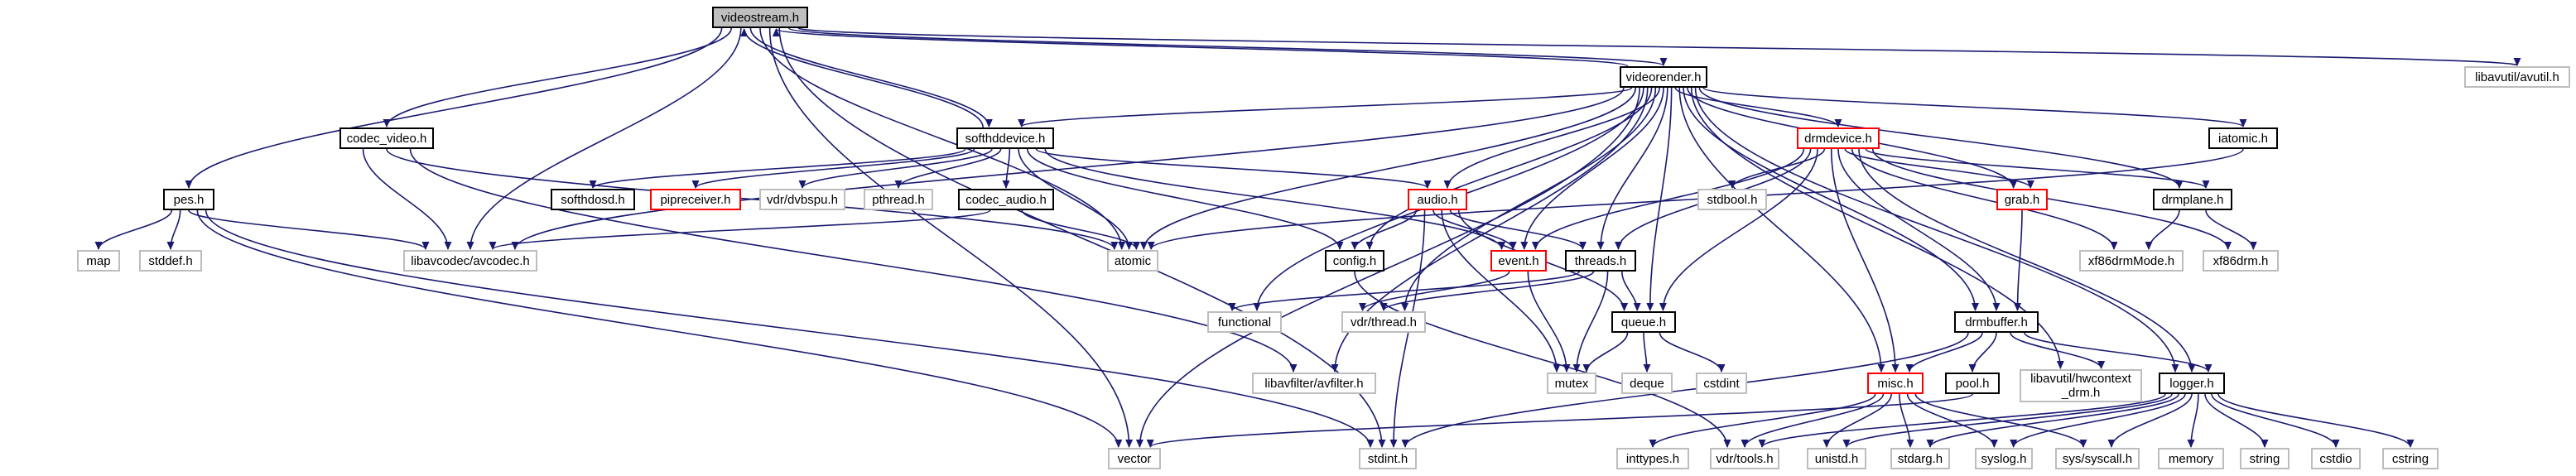 This screenshot has width=2576, height=476. What do you see at coordinates (1201, 47) in the screenshot?
I see `edge-videorender-to-videostream` at bounding box center [1201, 47].